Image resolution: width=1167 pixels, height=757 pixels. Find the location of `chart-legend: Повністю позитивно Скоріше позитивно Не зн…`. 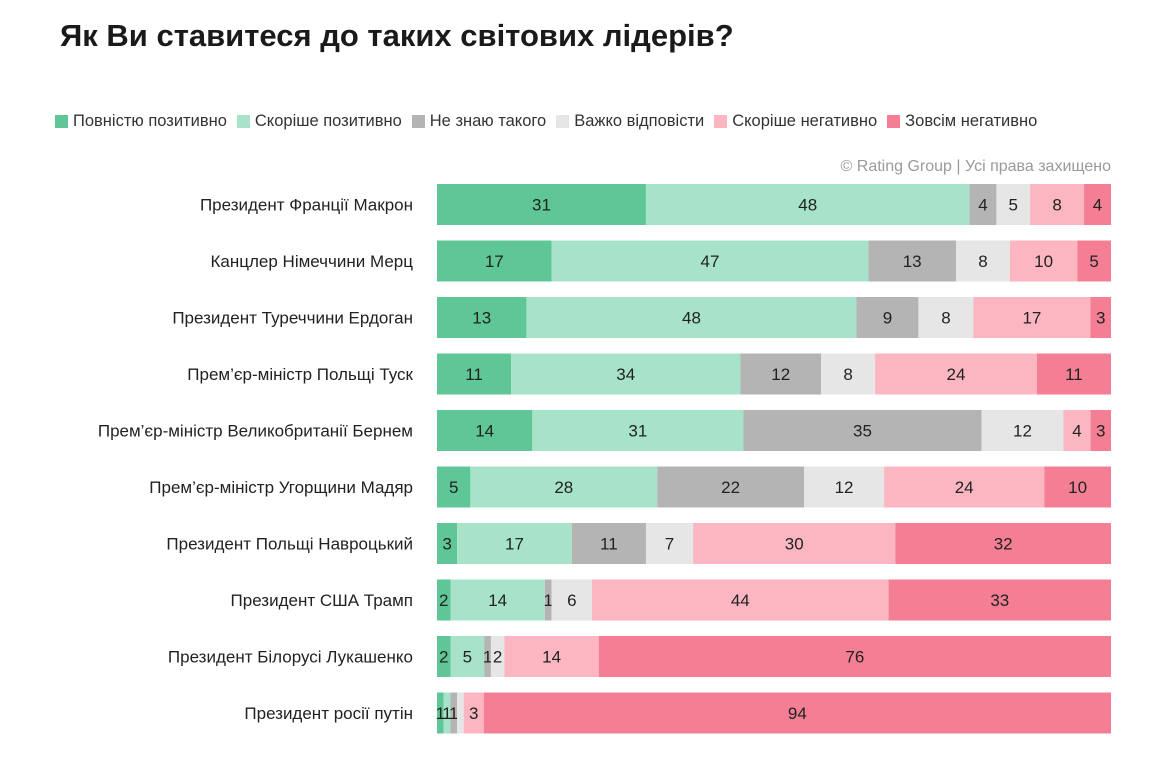

chart-legend: Повністю позитивно Скоріше позитивно Не зн… is located at coordinates (546, 121).